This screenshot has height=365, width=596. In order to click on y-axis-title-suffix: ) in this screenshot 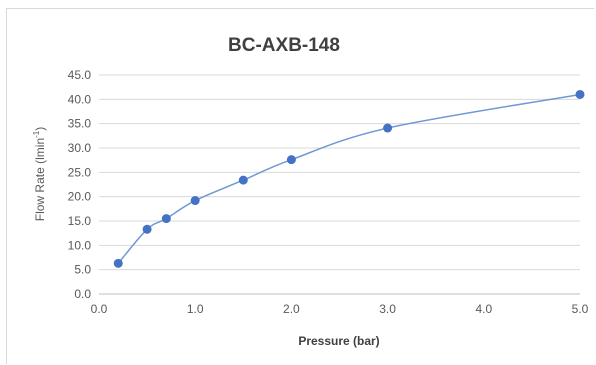, I will do `click(40, 129)`.